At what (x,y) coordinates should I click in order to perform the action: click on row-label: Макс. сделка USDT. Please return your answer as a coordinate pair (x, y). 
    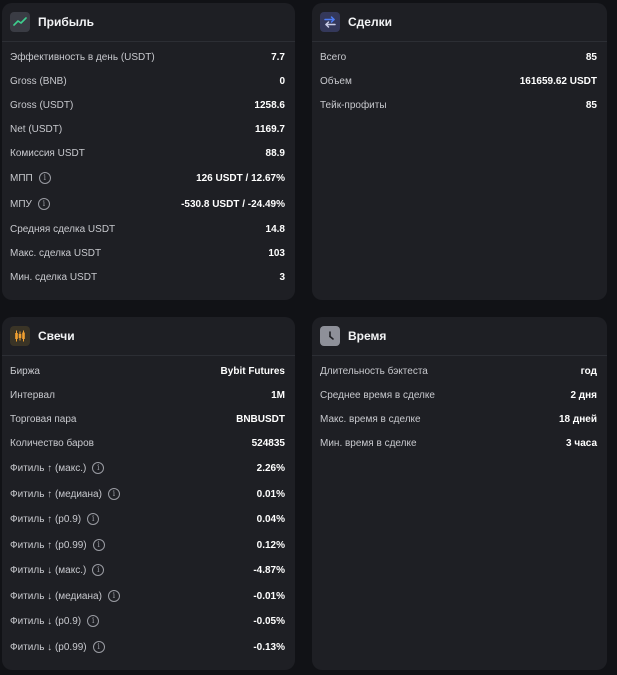
    Looking at the image, I should click on (56, 253).